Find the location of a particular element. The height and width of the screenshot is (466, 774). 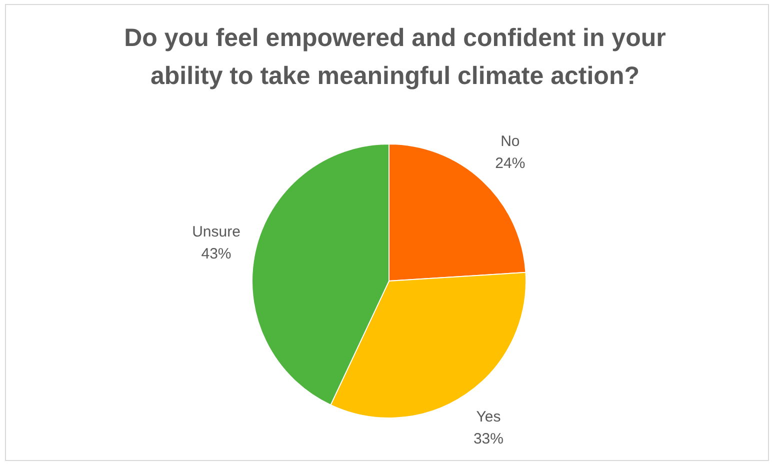

chart-title: Do you feel empowered and confident in your ability to take meaningful climate action? is located at coordinates (395, 57).